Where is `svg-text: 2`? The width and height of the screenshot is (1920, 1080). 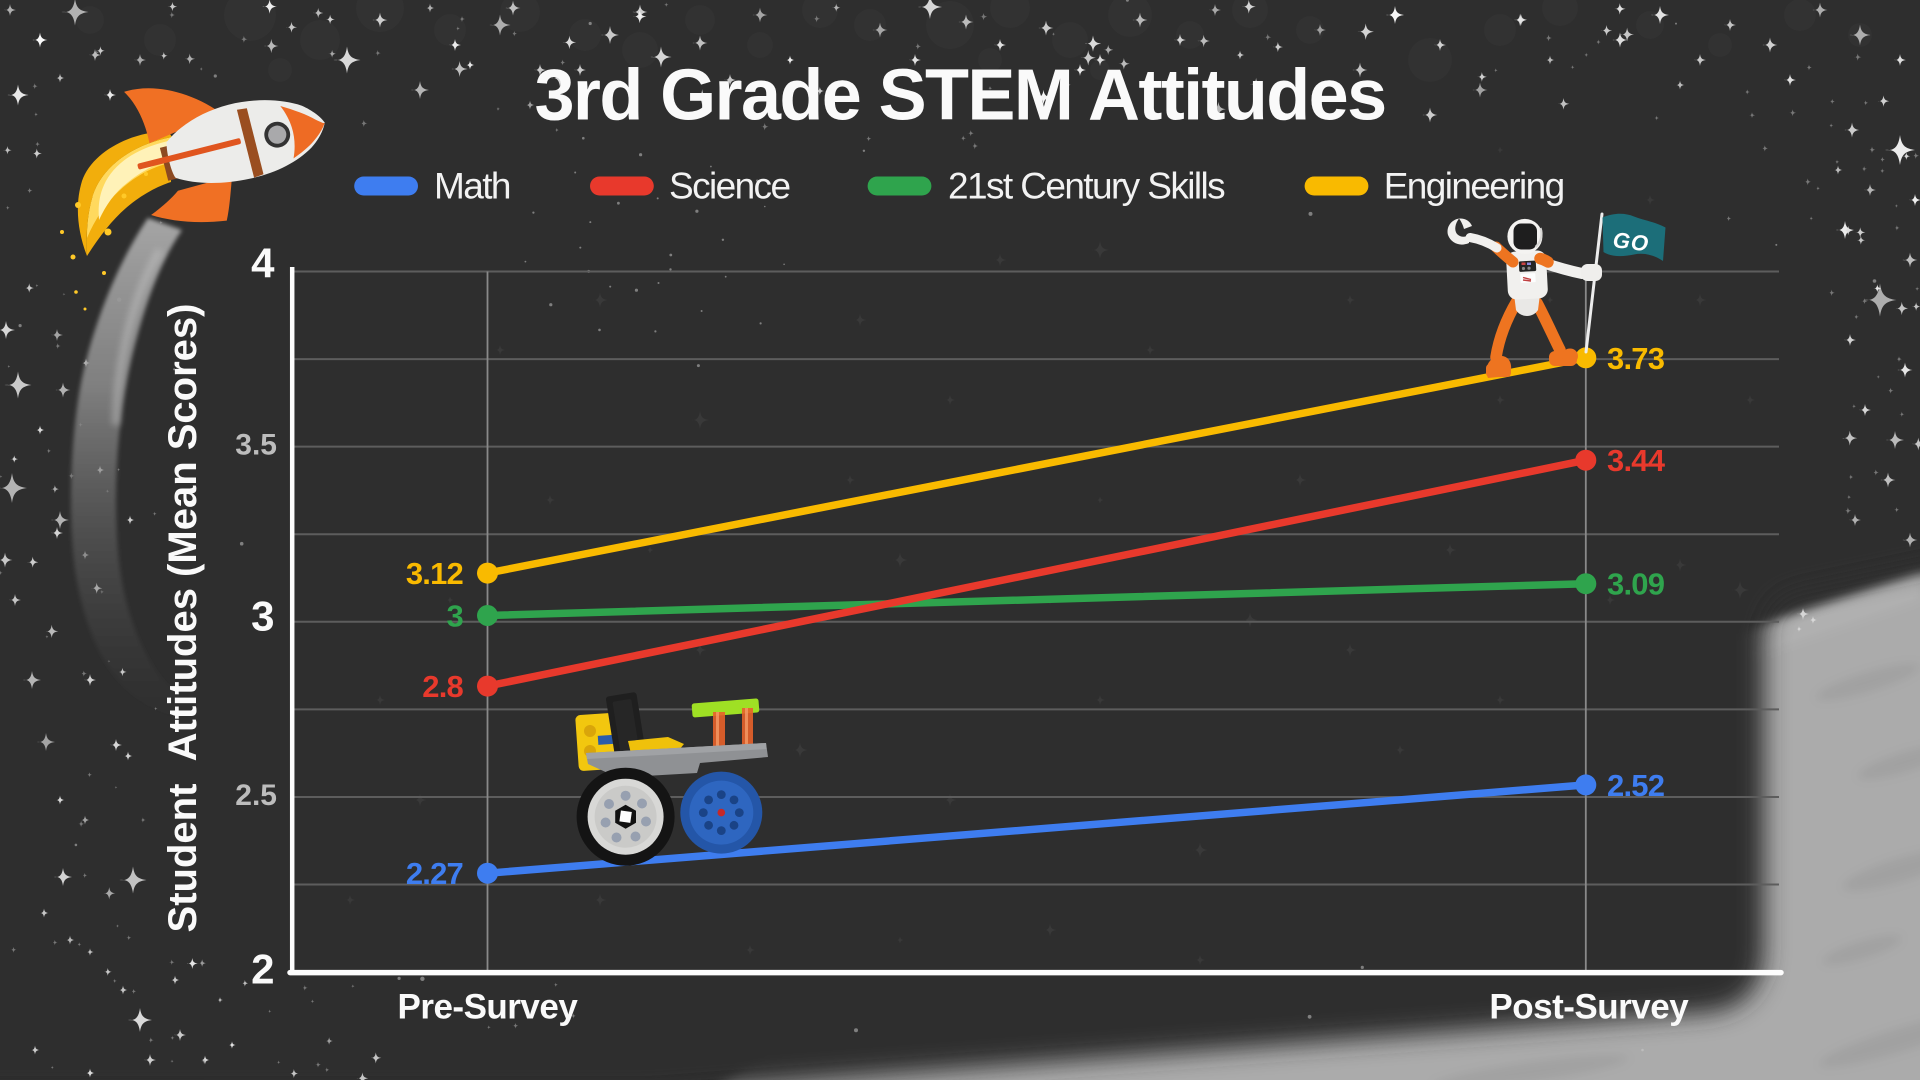 svg-text: 2 is located at coordinates (262, 969).